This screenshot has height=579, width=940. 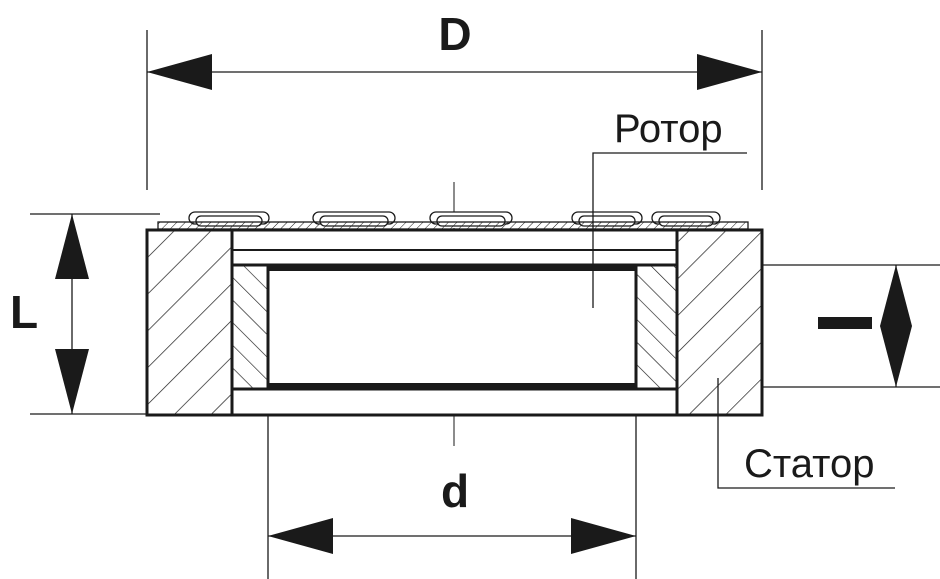 What do you see at coordinates (49, 314) in the screenshot?
I see `dimension-stator-length: L` at bounding box center [49, 314].